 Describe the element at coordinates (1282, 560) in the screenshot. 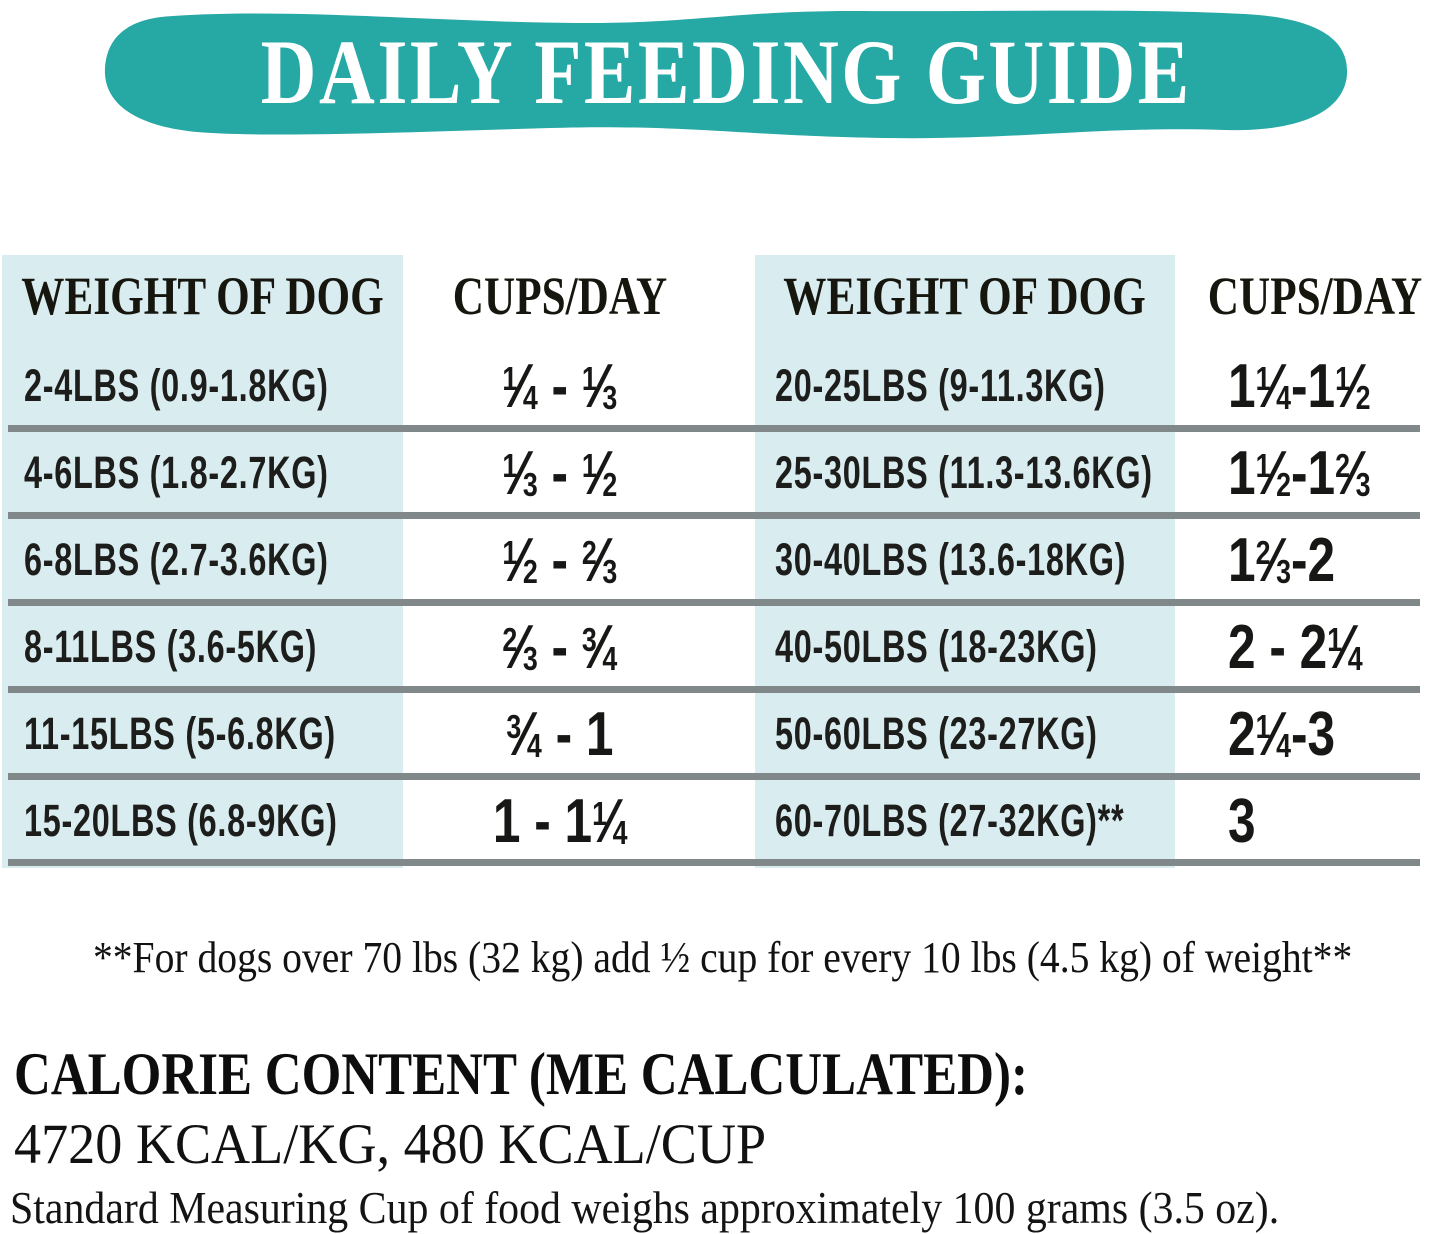

I see `cups-cell: 12⁄3-2` at that location.